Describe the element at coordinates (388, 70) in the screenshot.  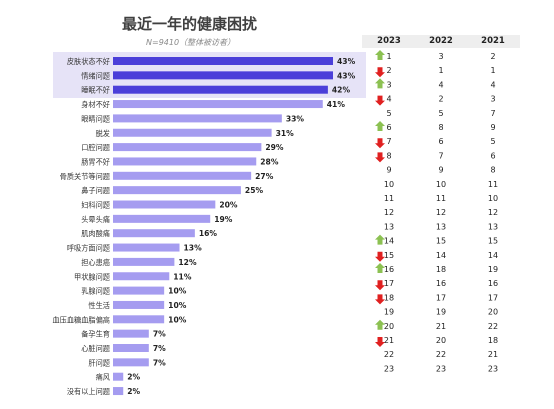
I see `rank-cell-2023: 2` at that location.